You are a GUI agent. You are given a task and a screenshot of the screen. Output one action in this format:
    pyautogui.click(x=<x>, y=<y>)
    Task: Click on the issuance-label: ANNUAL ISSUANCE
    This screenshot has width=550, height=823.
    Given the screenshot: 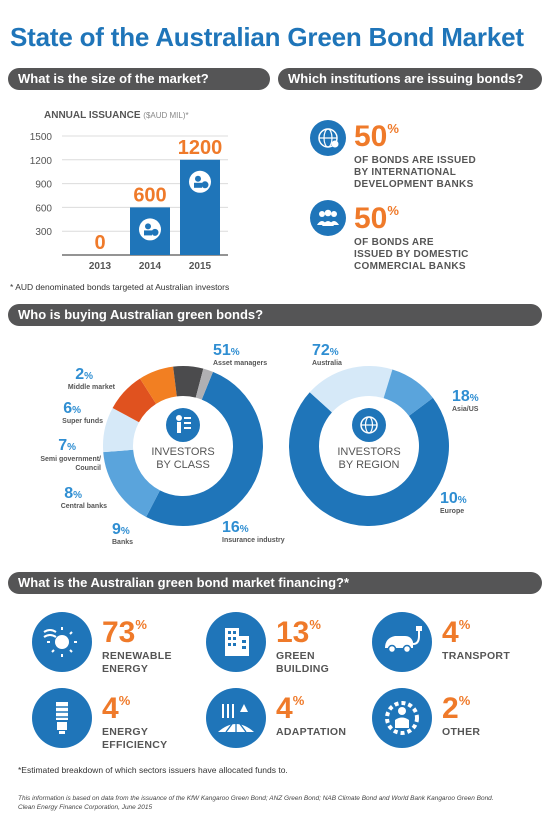 What is the action you would take?
    pyautogui.click(x=92, y=115)
    